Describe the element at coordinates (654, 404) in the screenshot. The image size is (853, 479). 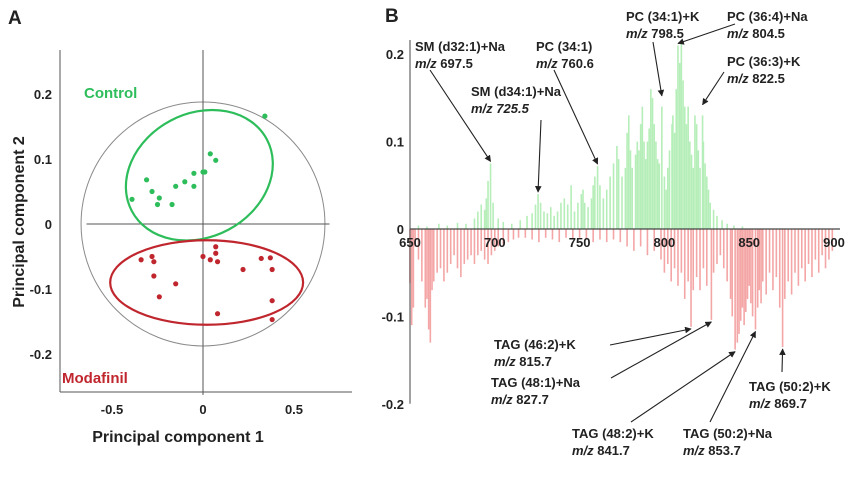
I see `annotation: TAG (48:2)+K m/z 841.7` at that location.